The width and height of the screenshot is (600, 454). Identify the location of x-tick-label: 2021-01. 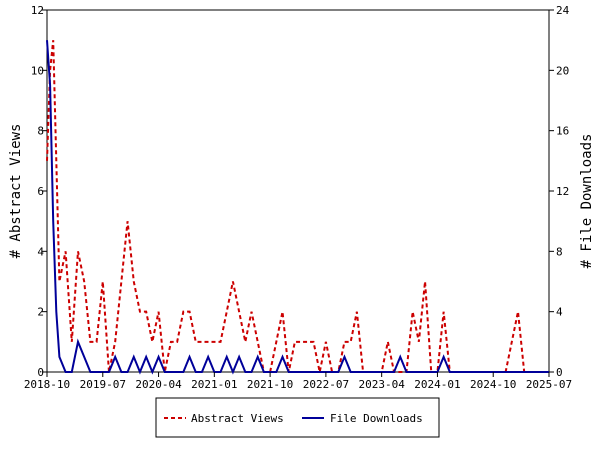
(214, 384).